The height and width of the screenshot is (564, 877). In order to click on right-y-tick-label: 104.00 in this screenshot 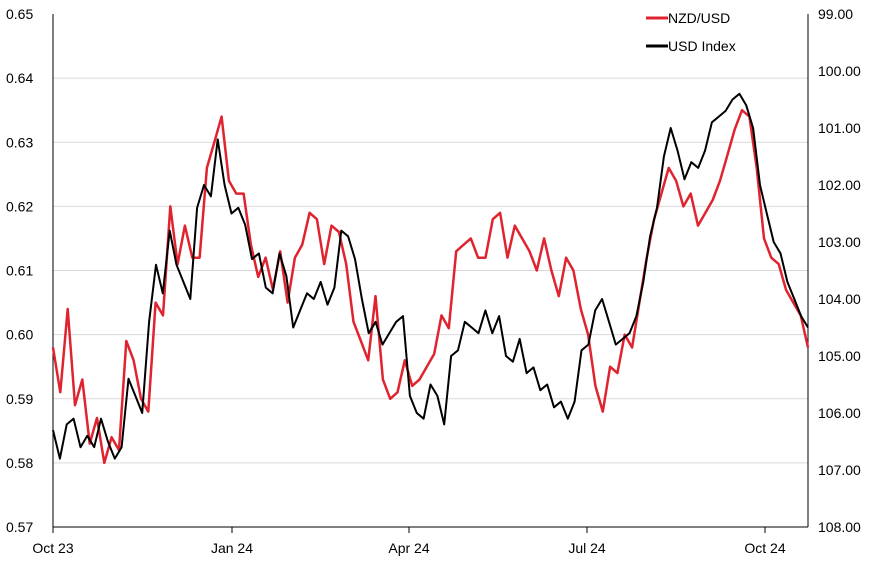, I will do `click(839, 299)`.